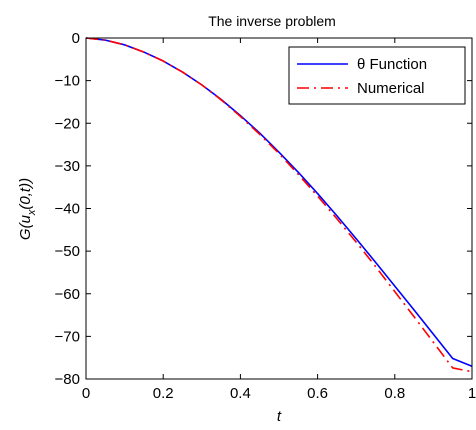  What do you see at coordinates (67, 81) in the screenshot?
I see `y-tick-label: −10` at bounding box center [67, 81].